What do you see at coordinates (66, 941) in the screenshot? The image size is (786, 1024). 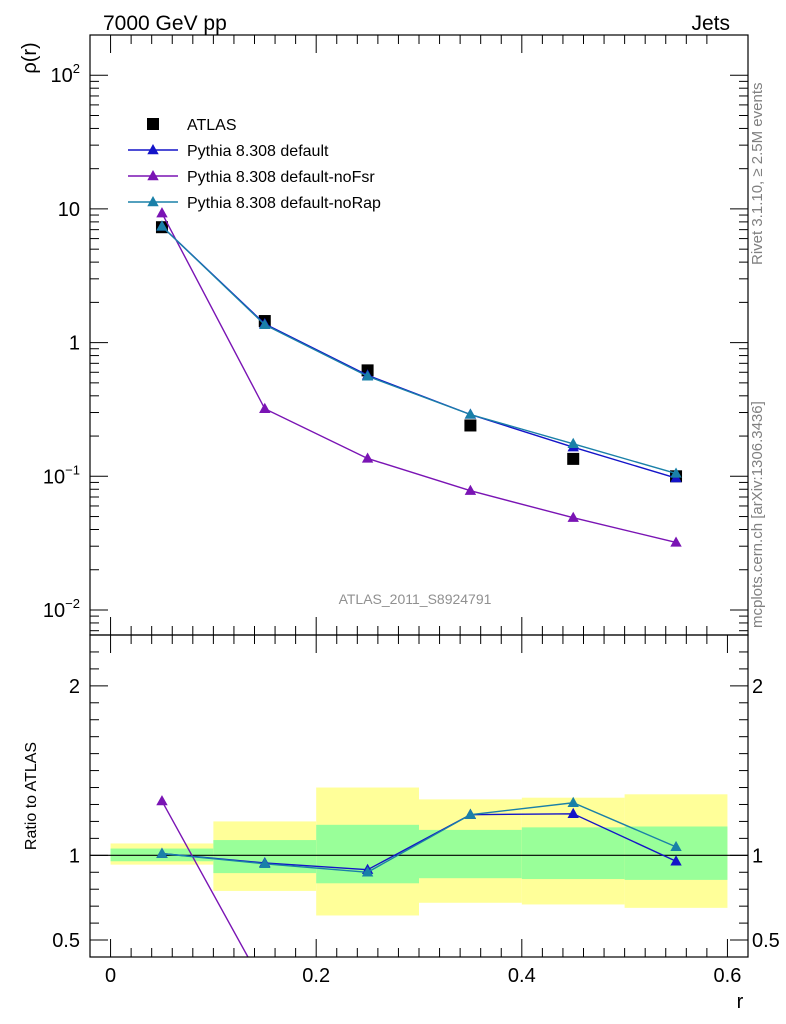 I see `ratio-y-tick-label-left: 0.5` at bounding box center [66, 941].